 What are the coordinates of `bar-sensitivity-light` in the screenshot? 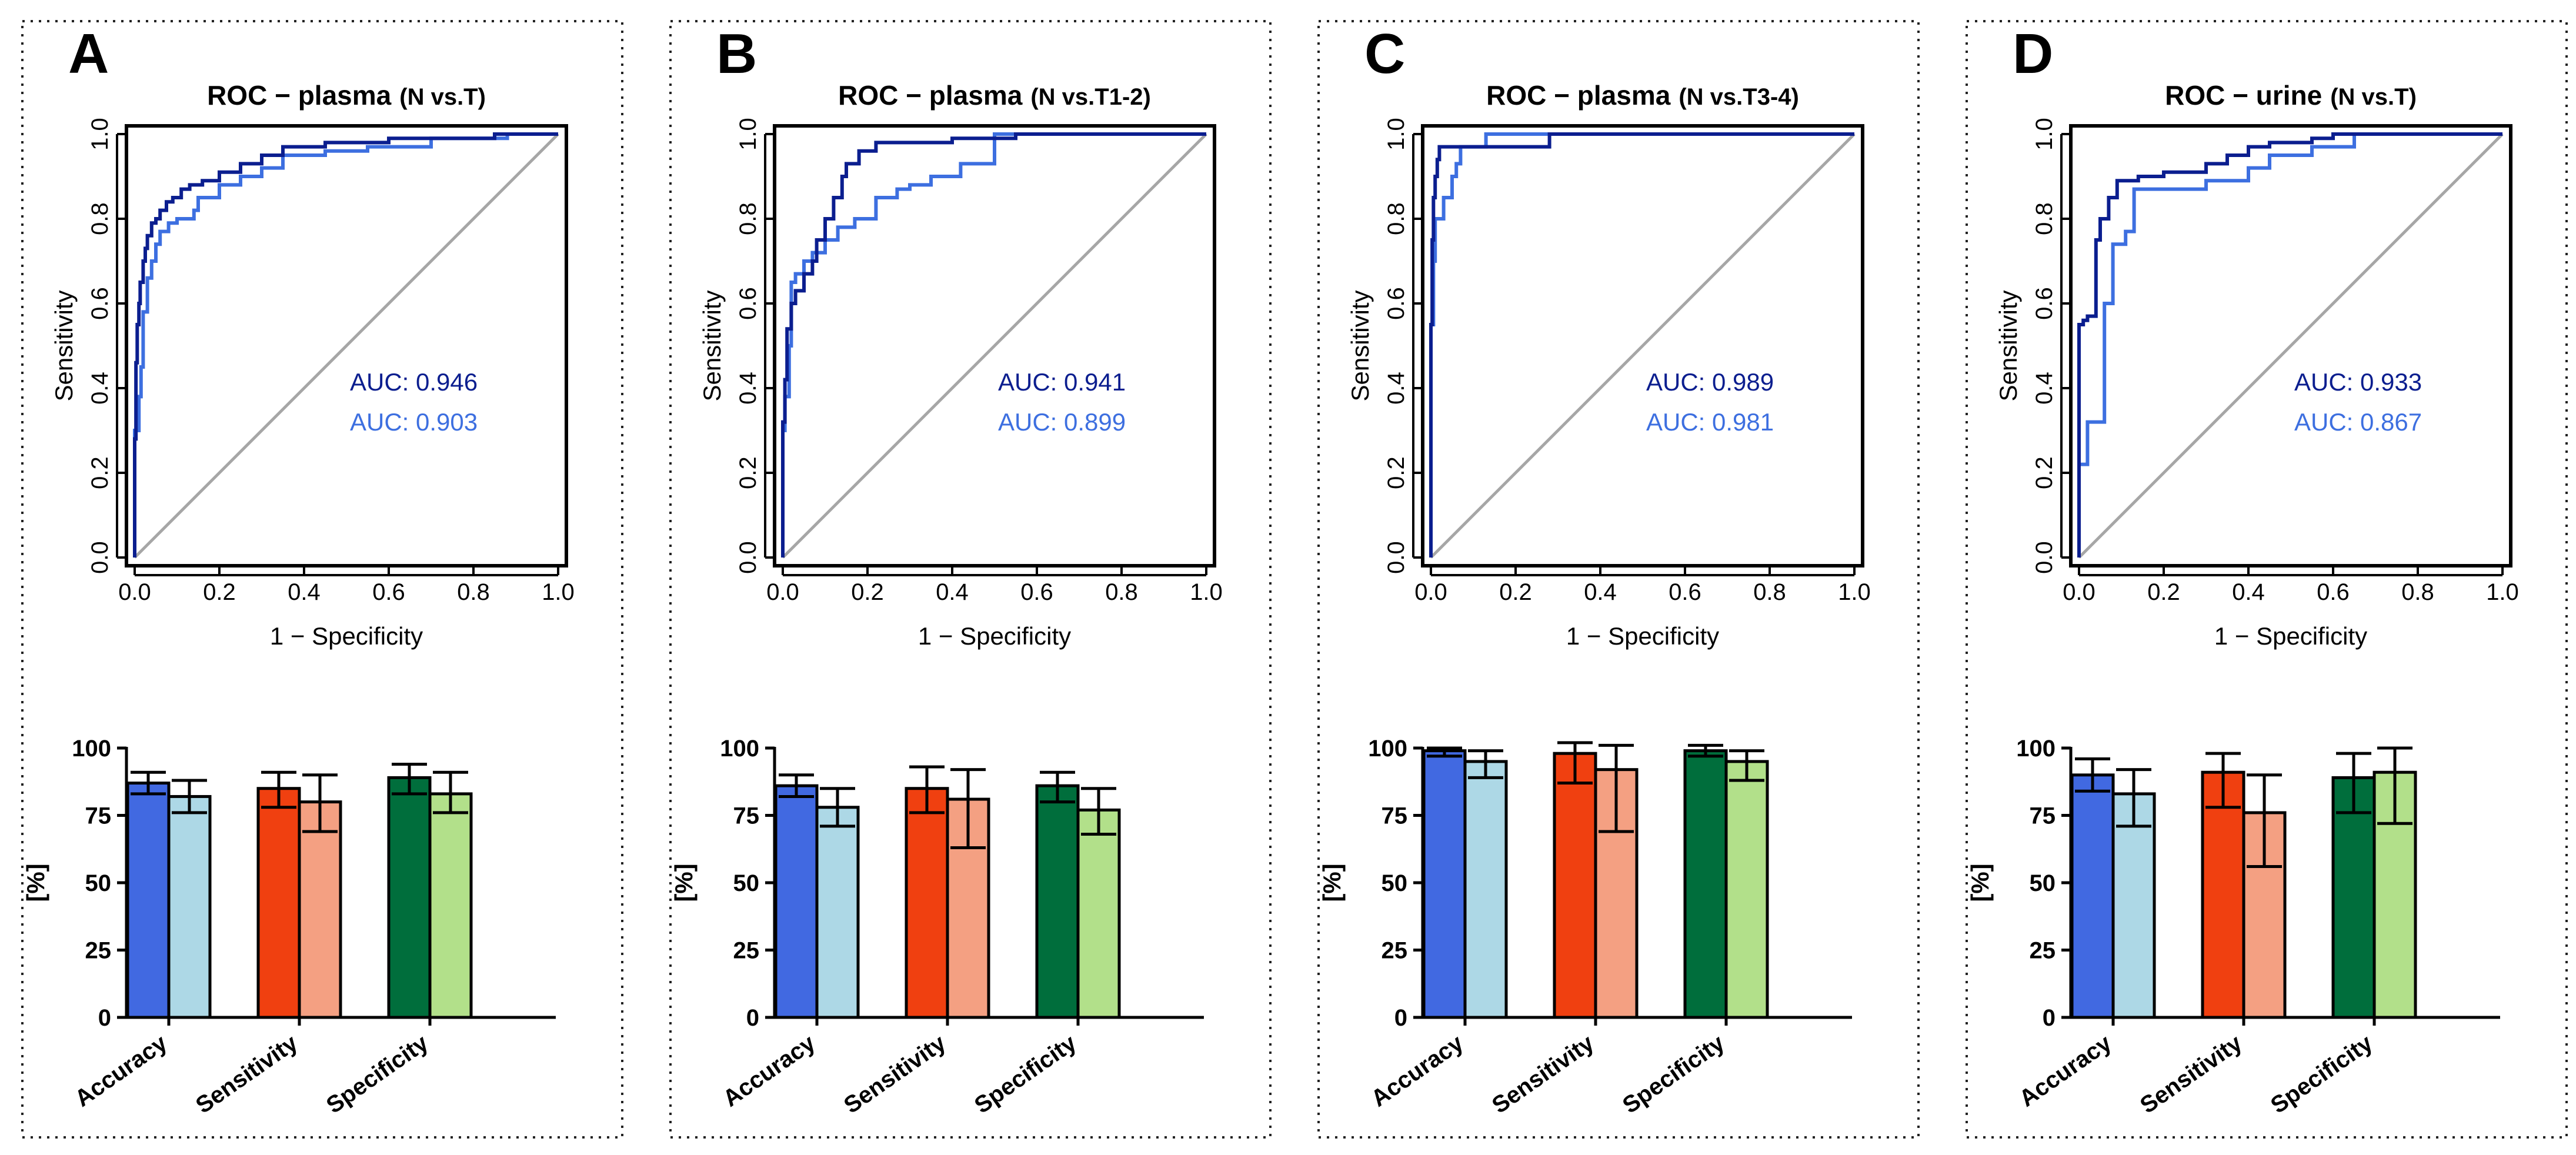 It's located at (320, 910).